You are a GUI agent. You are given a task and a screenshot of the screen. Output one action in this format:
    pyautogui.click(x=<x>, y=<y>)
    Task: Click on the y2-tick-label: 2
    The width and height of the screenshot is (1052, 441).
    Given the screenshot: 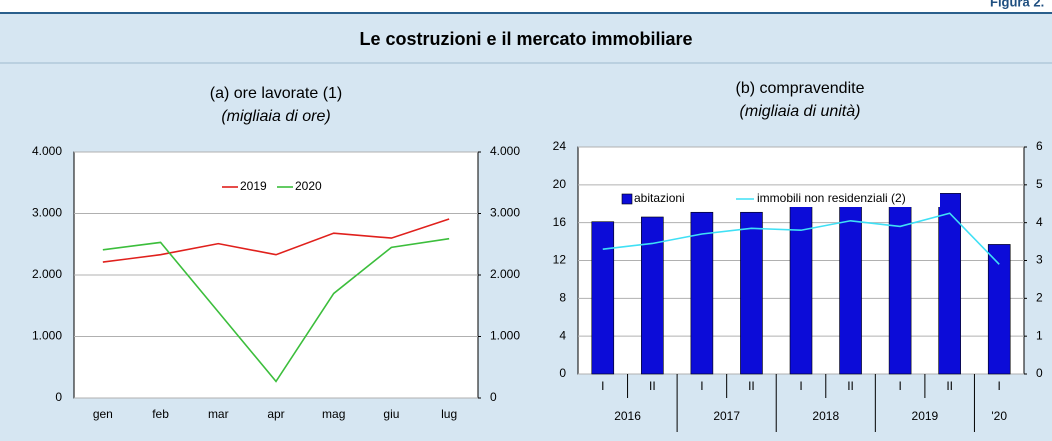 What is the action you would take?
    pyautogui.click(x=1039, y=298)
    